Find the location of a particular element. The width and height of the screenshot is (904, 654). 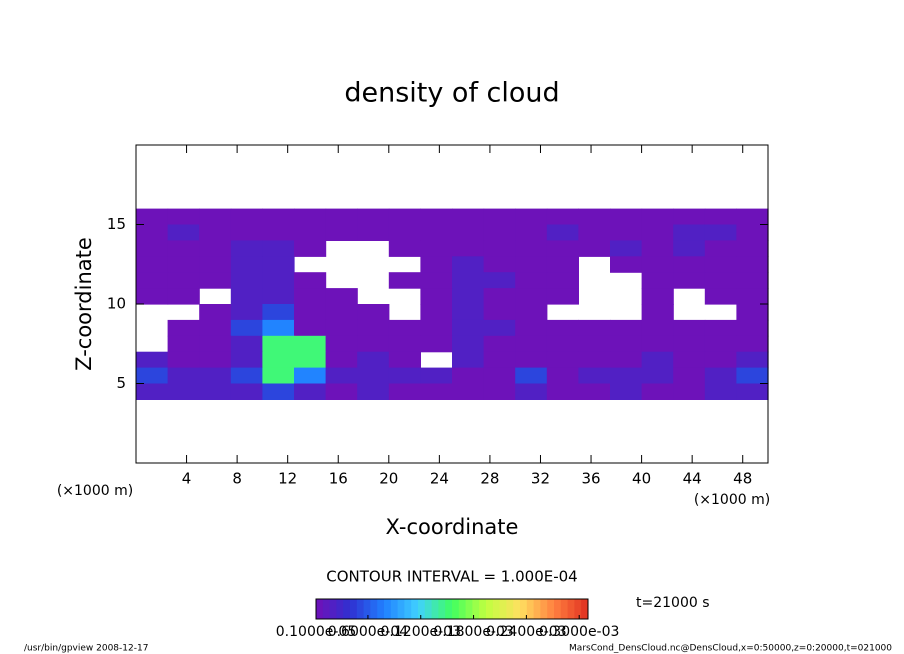

x-tick-label: 20 is located at coordinates (388, 479).